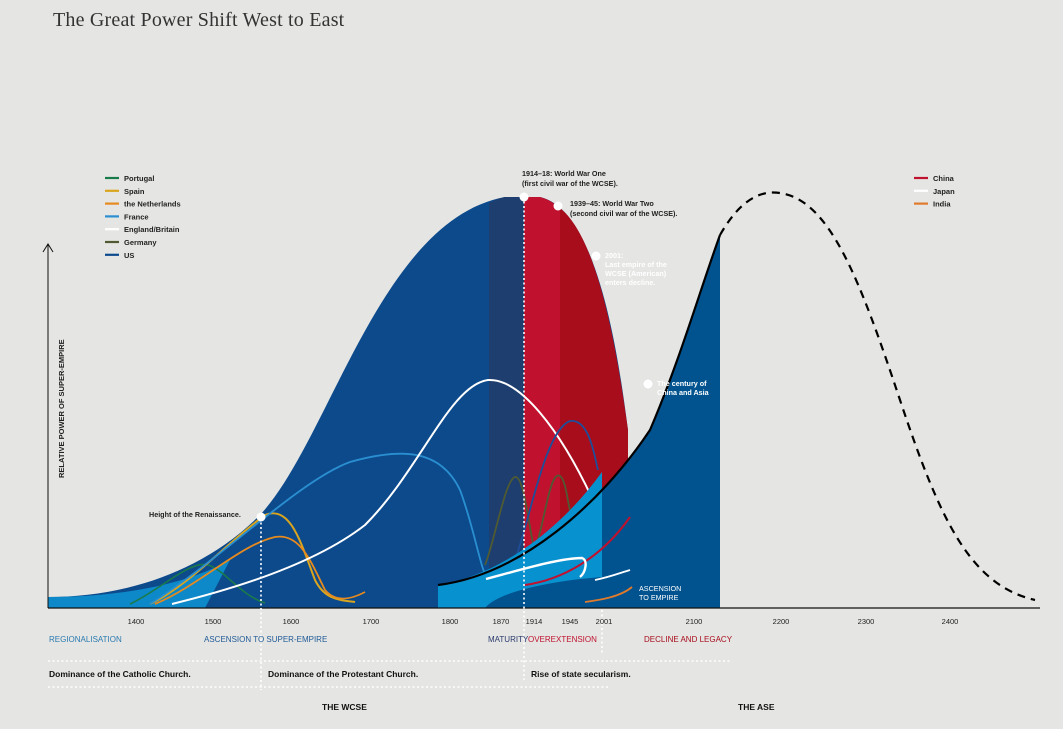 This screenshot has height=729, width=1063. What do you see at coordinates (291, 621) in the screenshot?
I see `x-tick-label: 1600` at bounding box center [291, 621].